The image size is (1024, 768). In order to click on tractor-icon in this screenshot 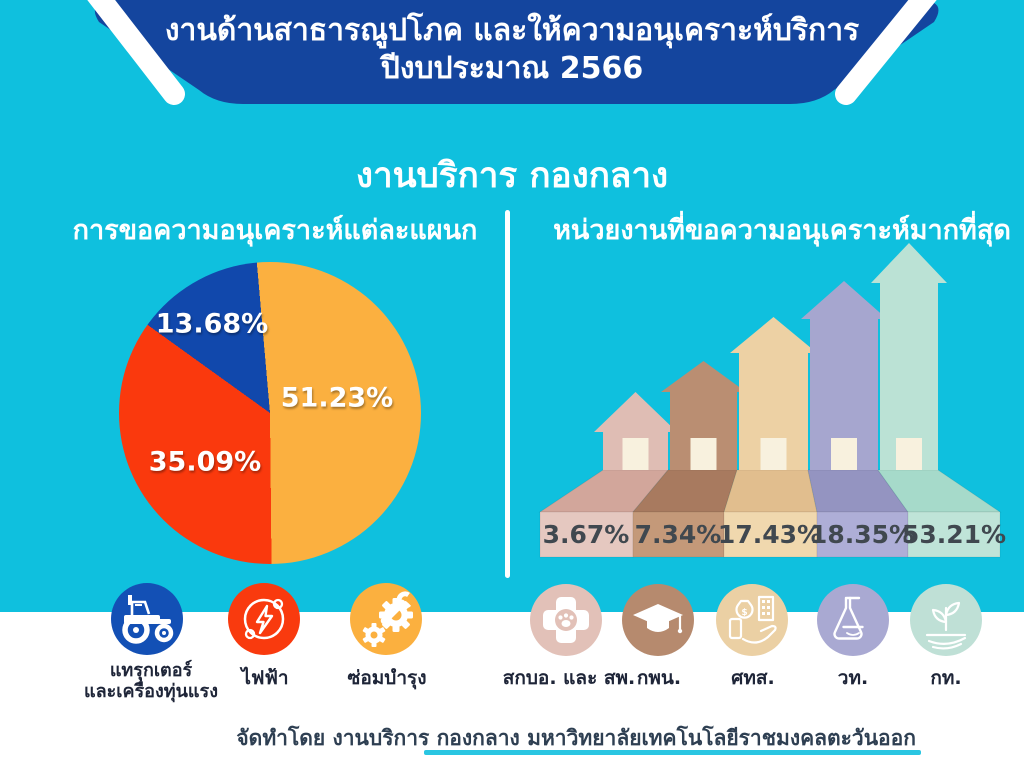, I will do `click(148, 619)`.